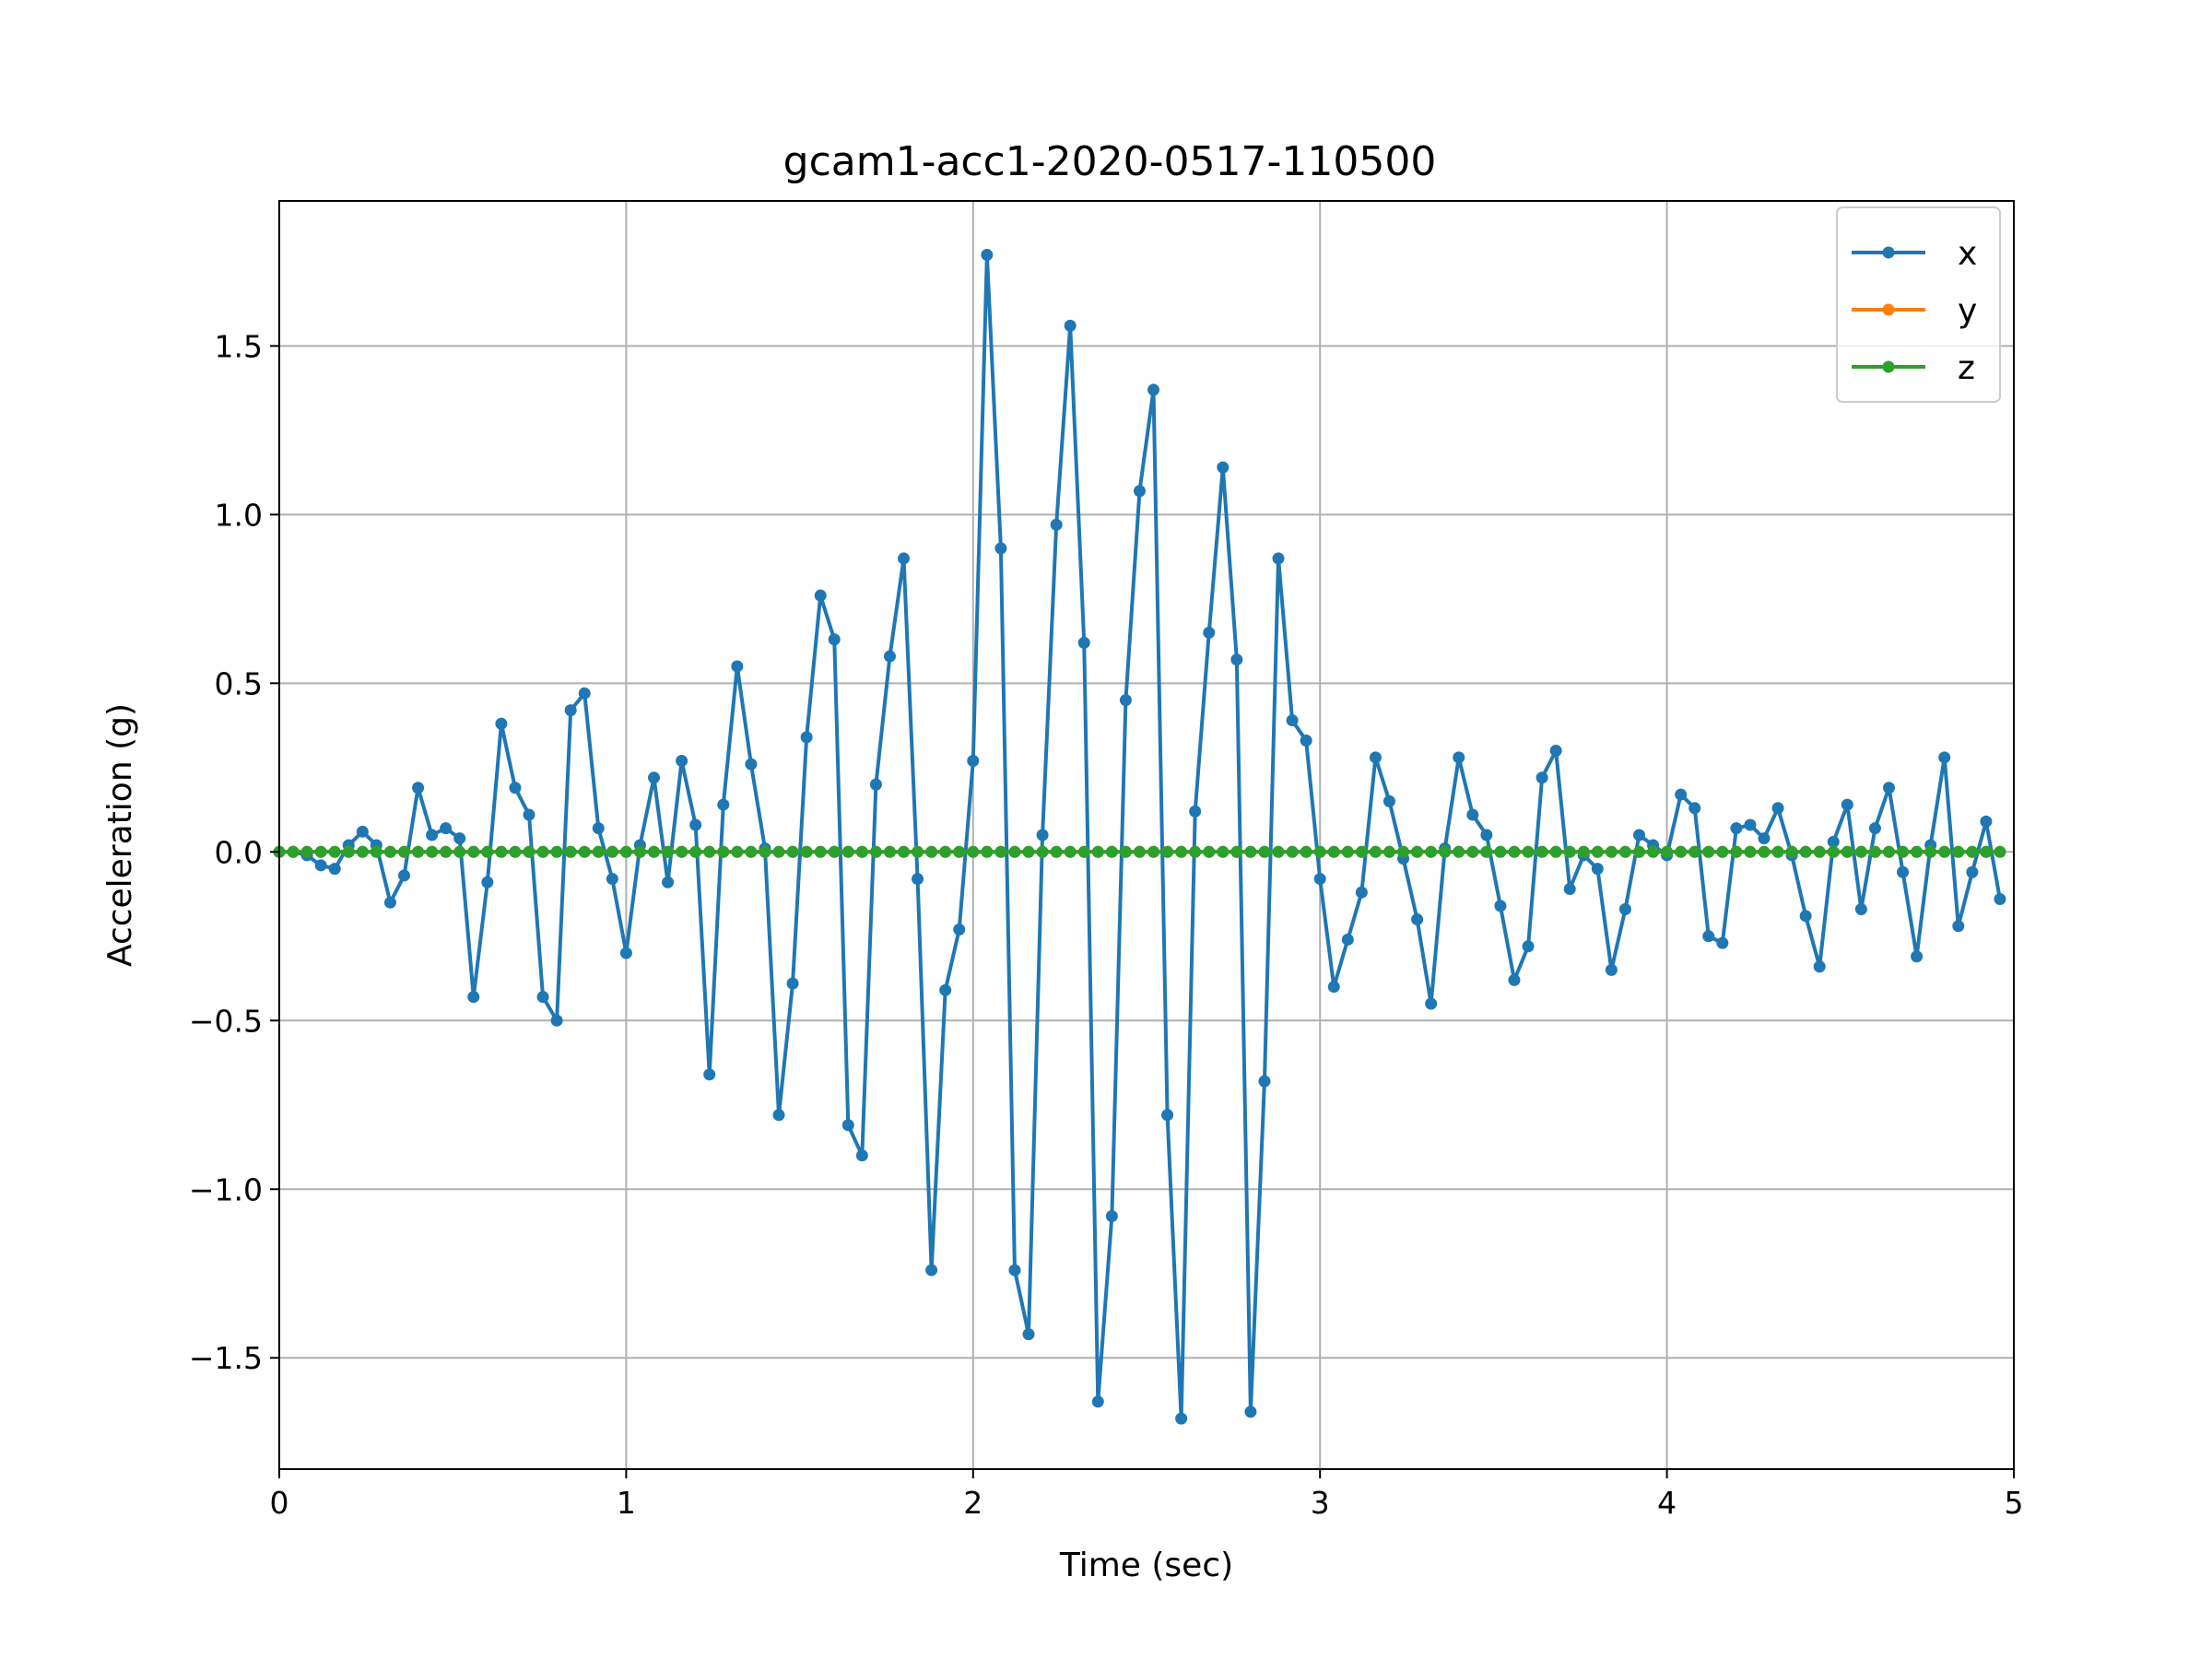 The width and height of the screenshot is (2212, 1659). I want to click on legend-label: x, so click(1967, 254).